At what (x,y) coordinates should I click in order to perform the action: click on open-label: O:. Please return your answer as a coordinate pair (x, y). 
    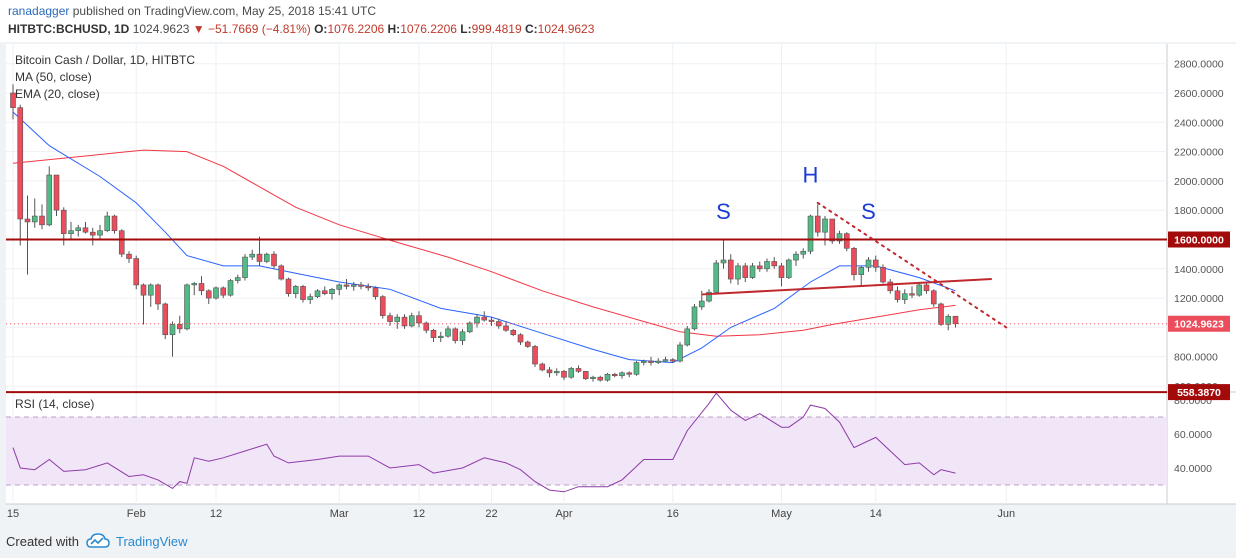
    Looking at the image, I should click on (321, 29).